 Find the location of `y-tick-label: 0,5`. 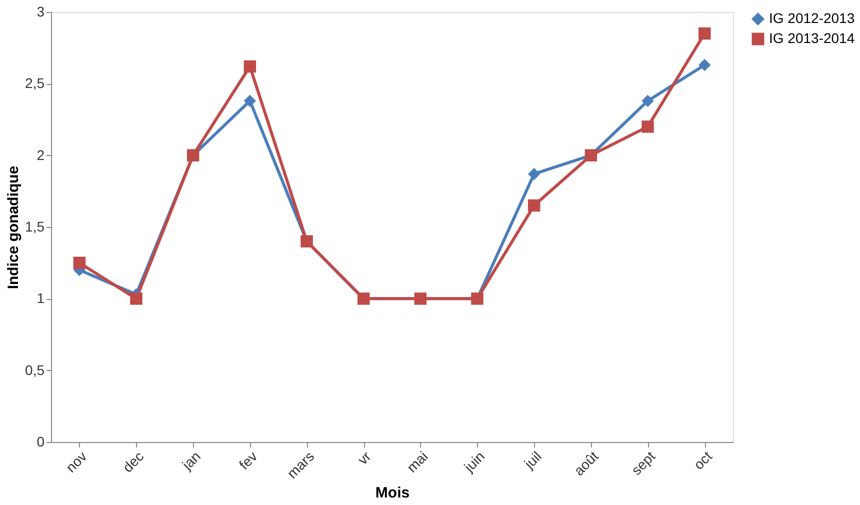

y-tick-label: 0,5 is located at coordinates (35, 370).